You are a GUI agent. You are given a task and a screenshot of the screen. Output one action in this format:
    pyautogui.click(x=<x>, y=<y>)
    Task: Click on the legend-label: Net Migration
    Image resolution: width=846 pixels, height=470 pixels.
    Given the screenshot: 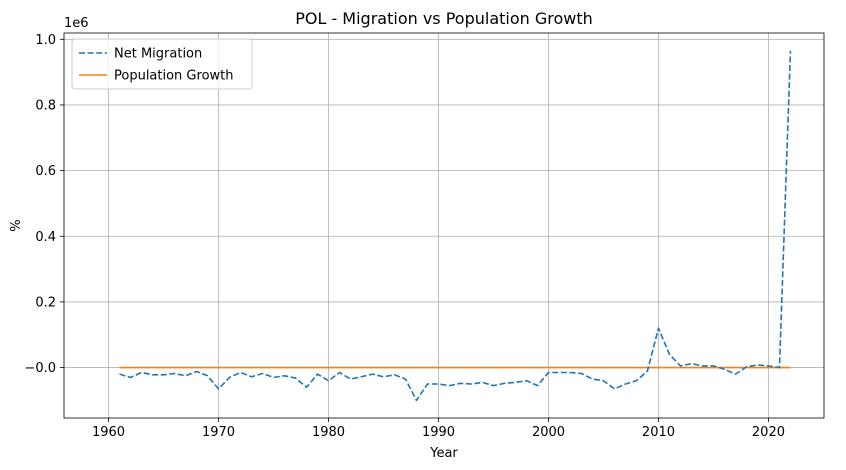 What is the action you would take?
    pyautogui.click(x=158, y=54)
    